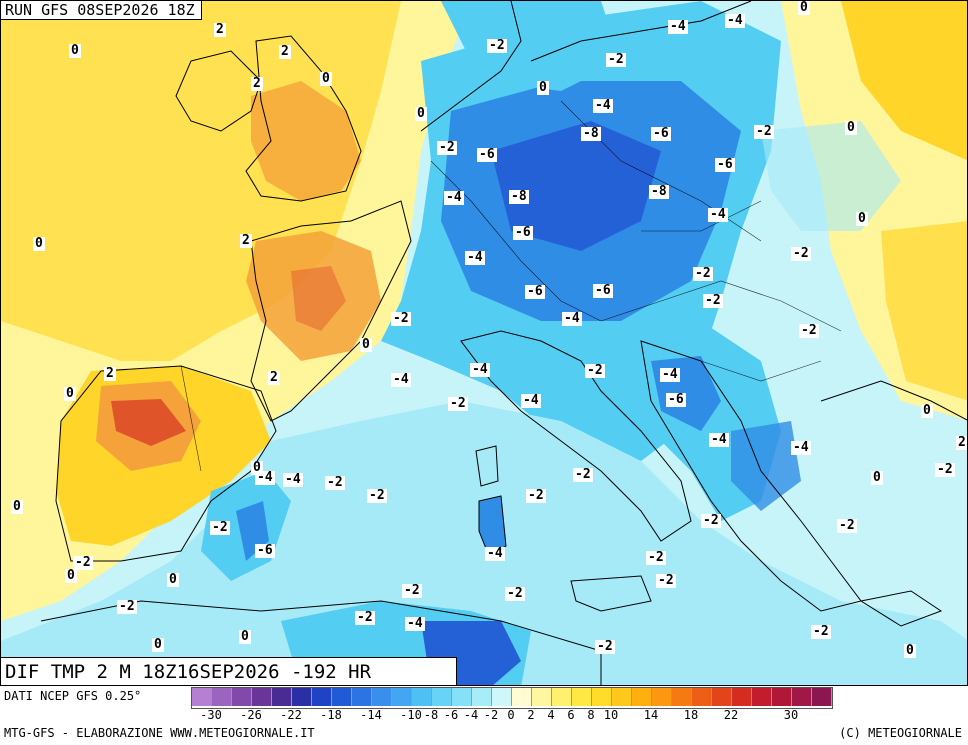 This screenshot has height=745, width=968. What do you see at coordinates (306, 141) in the screenshot?
I see `warm-uk` at bounding box center [306, 141].